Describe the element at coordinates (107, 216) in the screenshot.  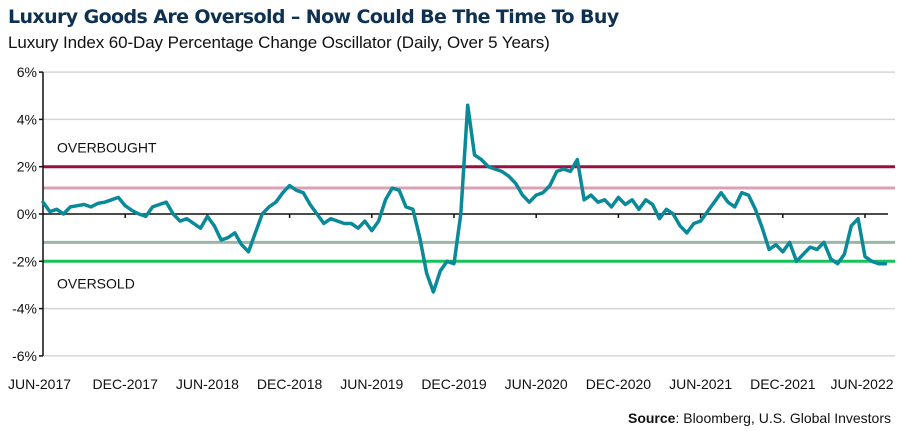
I see `zone-labels: OVERBOUGHT OVERSOLD` at that location.